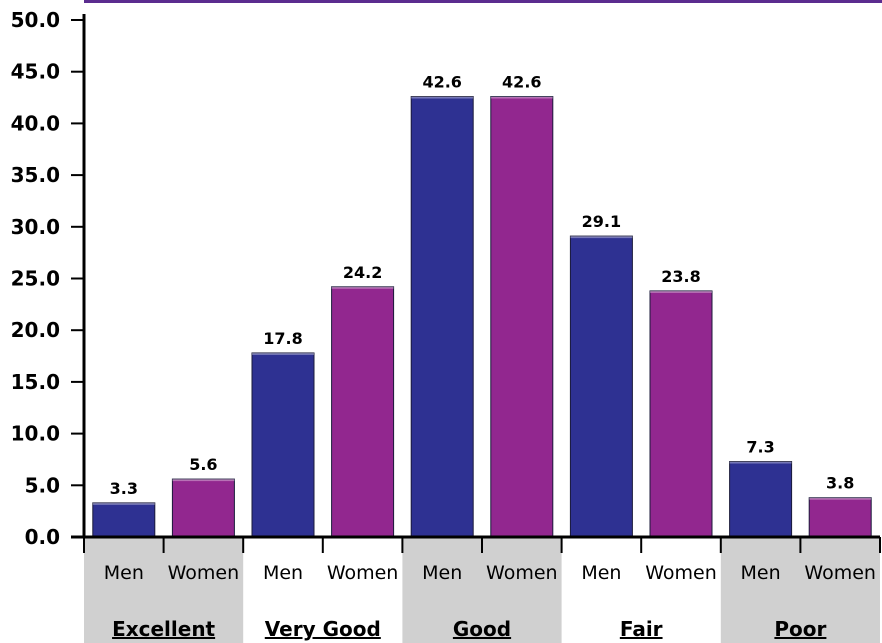 Image resolution: width=882 pixels, height=643 pixels. Describe the element at coordinates (282, 338) in the screenshot. I see `data-label-very-good-men: 17.8` at that location.